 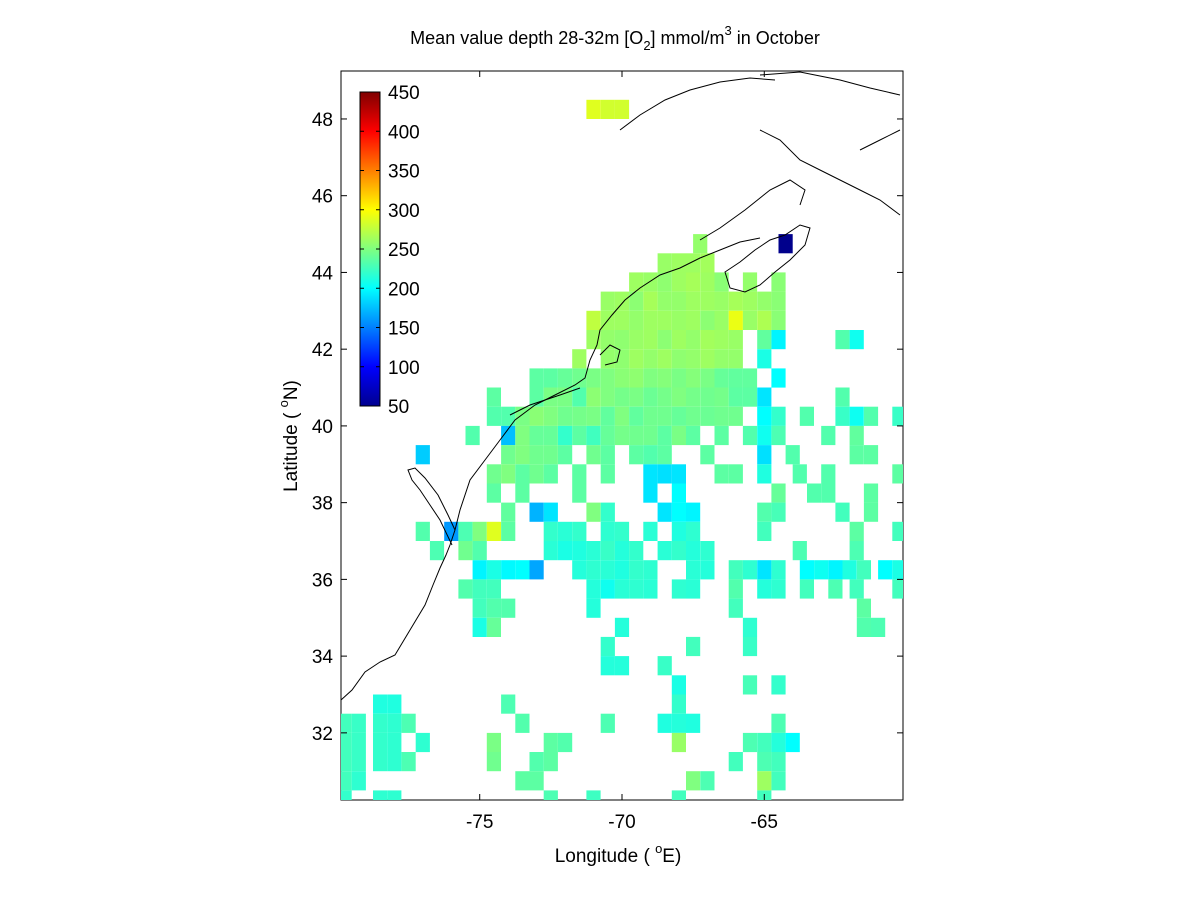 I want to click on coastline-chesapeake, so click(x=431, y=506).